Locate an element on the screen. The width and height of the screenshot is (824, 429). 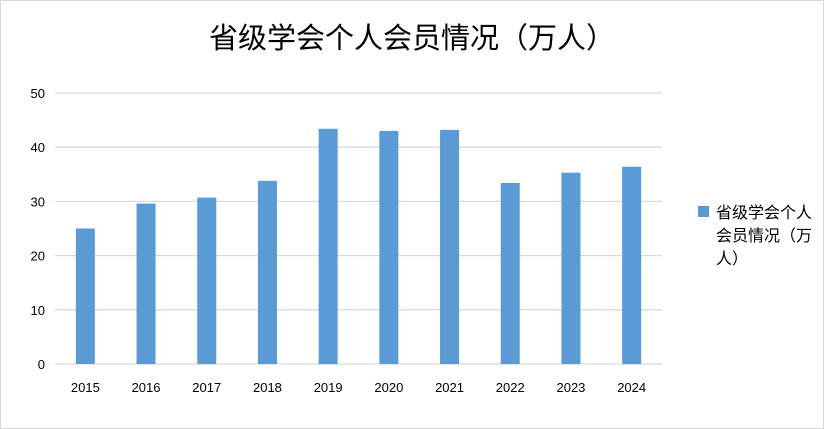
bar-2016 is located at coordinates (146, 283).